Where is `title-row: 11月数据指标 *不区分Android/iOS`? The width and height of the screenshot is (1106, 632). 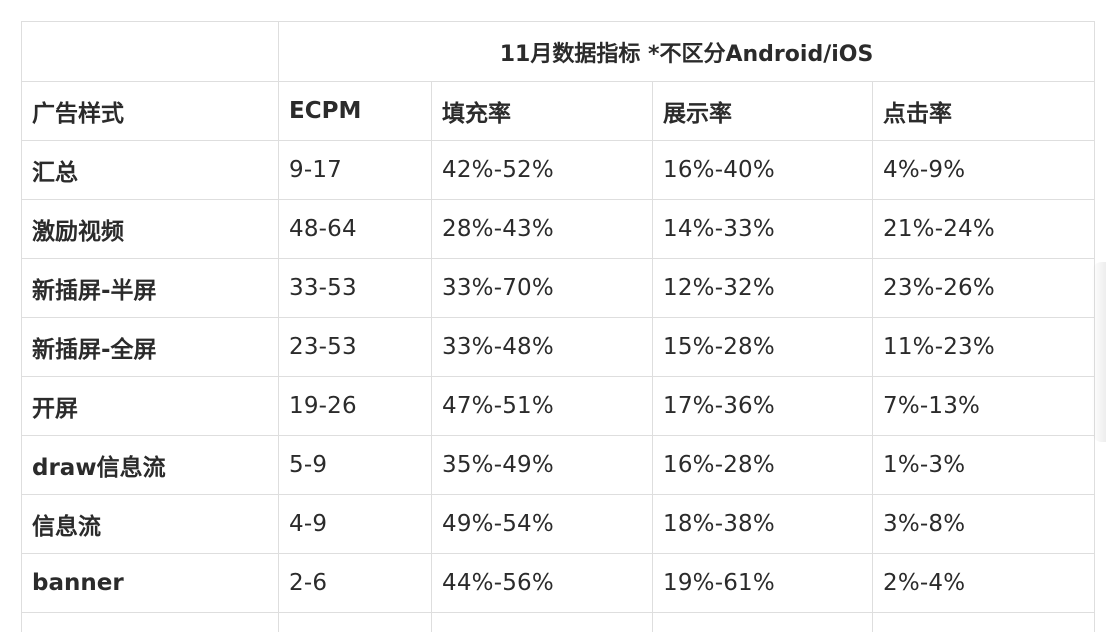
title-row: 11月数据指标 *不区分Android/iOS is located at coordinates (558, 51).